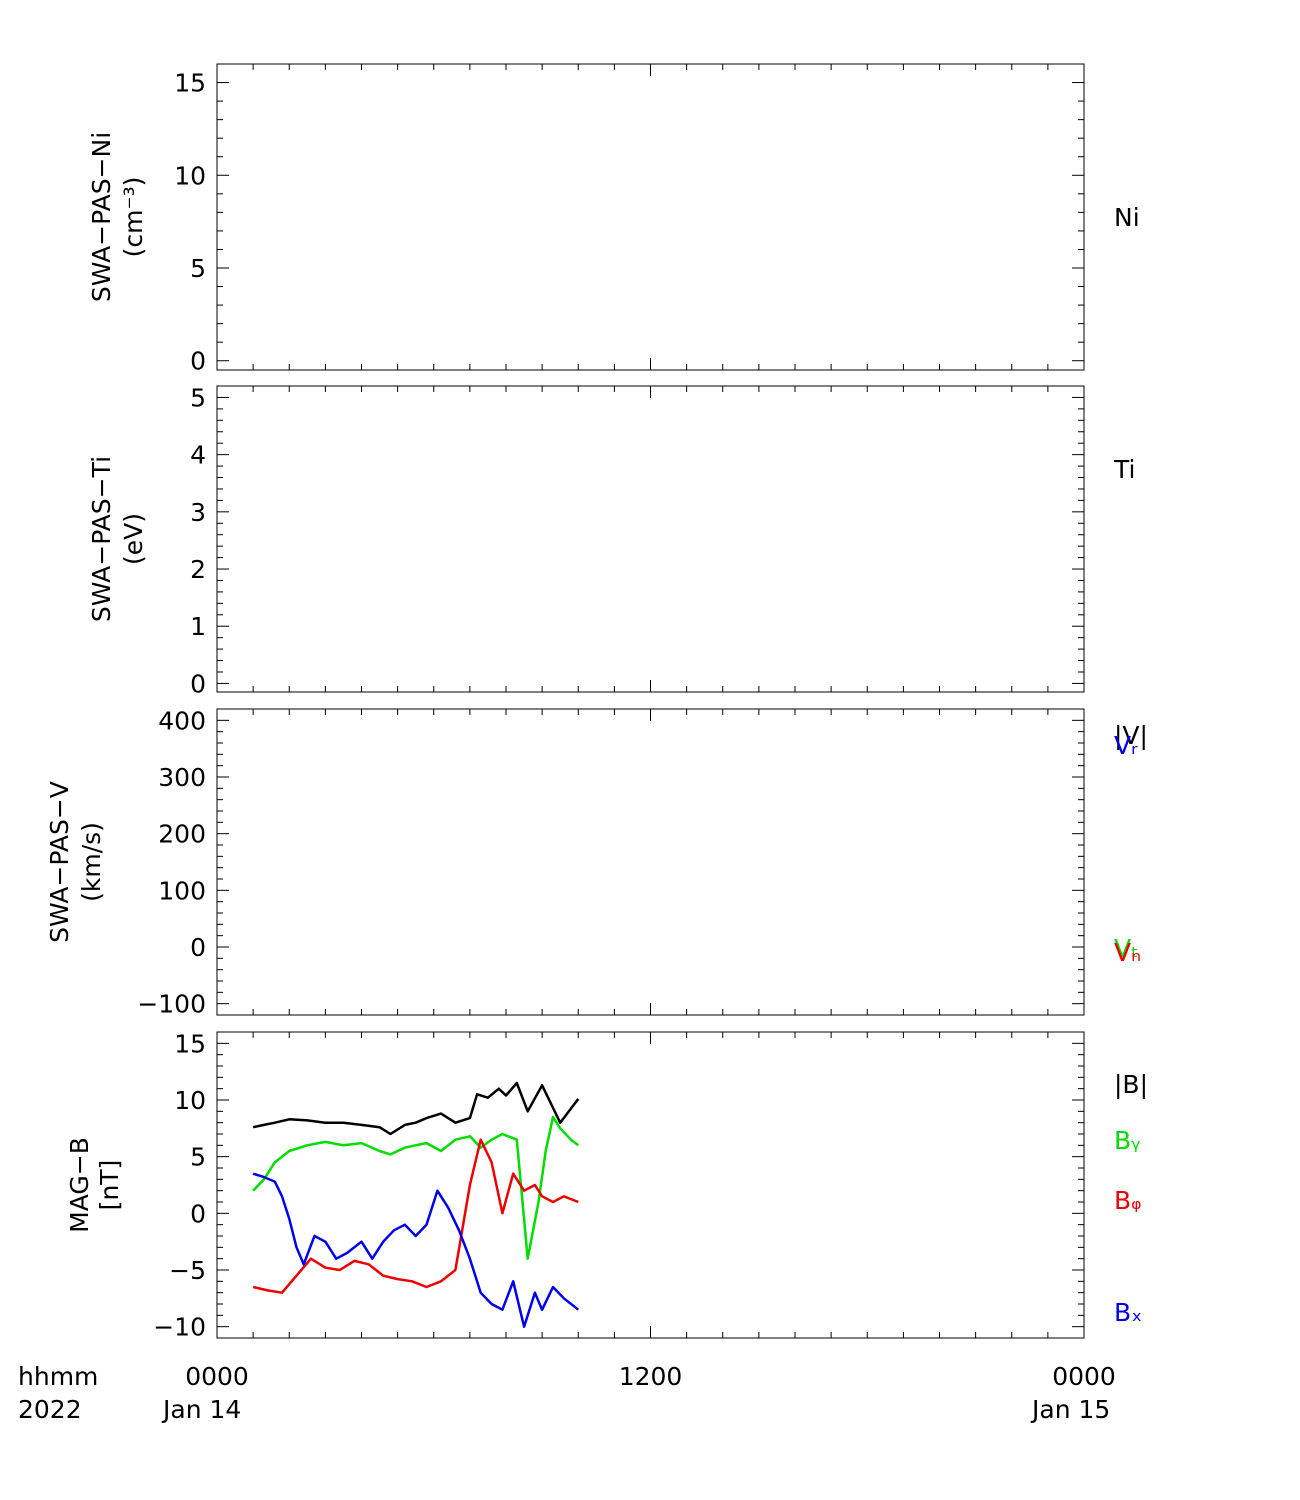  I want to click on legend-item: Bₓ, so click(1128, 1312).